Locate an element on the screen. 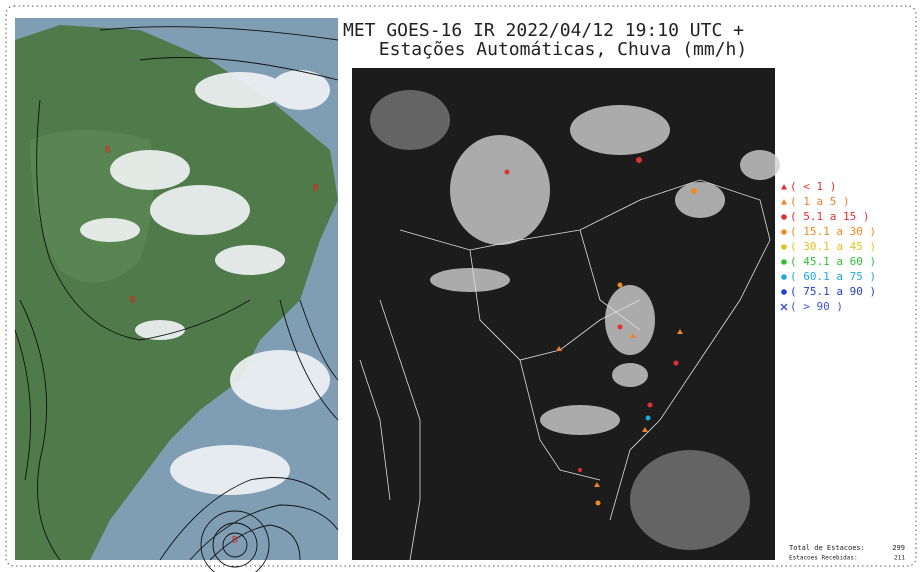  title-line1: MET GOES-16 IR 2022/04/12 19:10 UTC + is located at coordinates (543, 30).